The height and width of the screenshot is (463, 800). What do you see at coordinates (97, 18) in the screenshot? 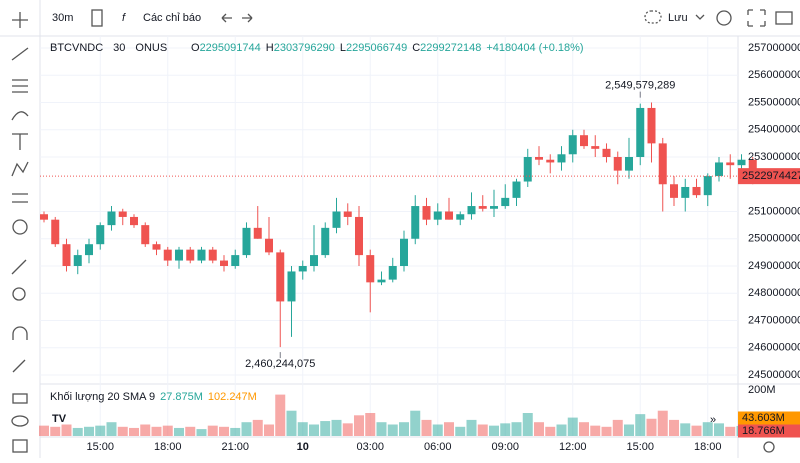
I see `candle-type-icon` at bounding box center [97, 18].